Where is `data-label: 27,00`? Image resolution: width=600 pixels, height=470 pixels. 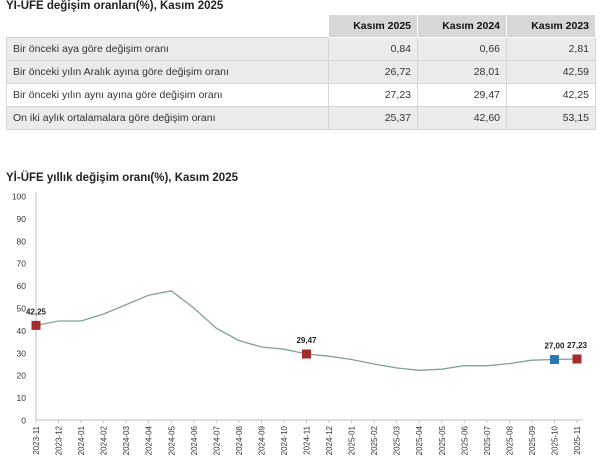 data-label: 27,00 is located at coordinates (554, 346).